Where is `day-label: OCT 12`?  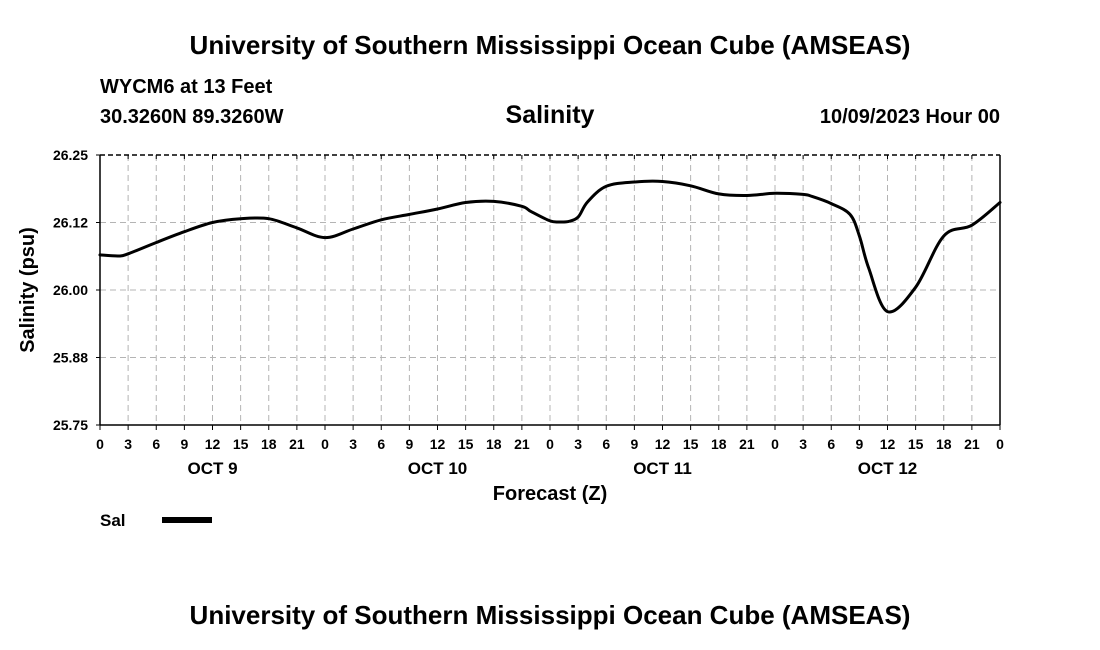 day-label: OCT 12 is located at coordinates (888, 468).